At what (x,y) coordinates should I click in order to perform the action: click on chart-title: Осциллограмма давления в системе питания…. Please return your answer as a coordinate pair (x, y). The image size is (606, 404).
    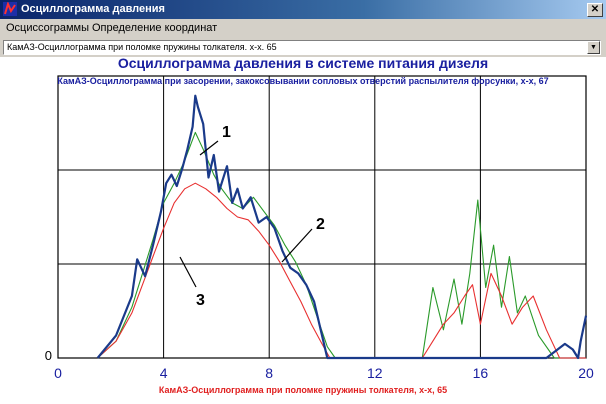
    Looking at the image, I should click on (303, 63).